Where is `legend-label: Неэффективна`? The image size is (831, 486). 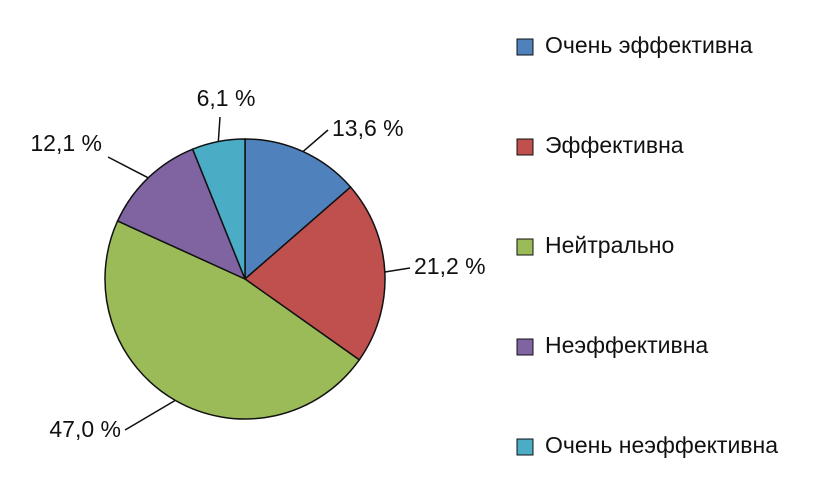 legend-label: Неэффективна is located at coordinates (626, 345).